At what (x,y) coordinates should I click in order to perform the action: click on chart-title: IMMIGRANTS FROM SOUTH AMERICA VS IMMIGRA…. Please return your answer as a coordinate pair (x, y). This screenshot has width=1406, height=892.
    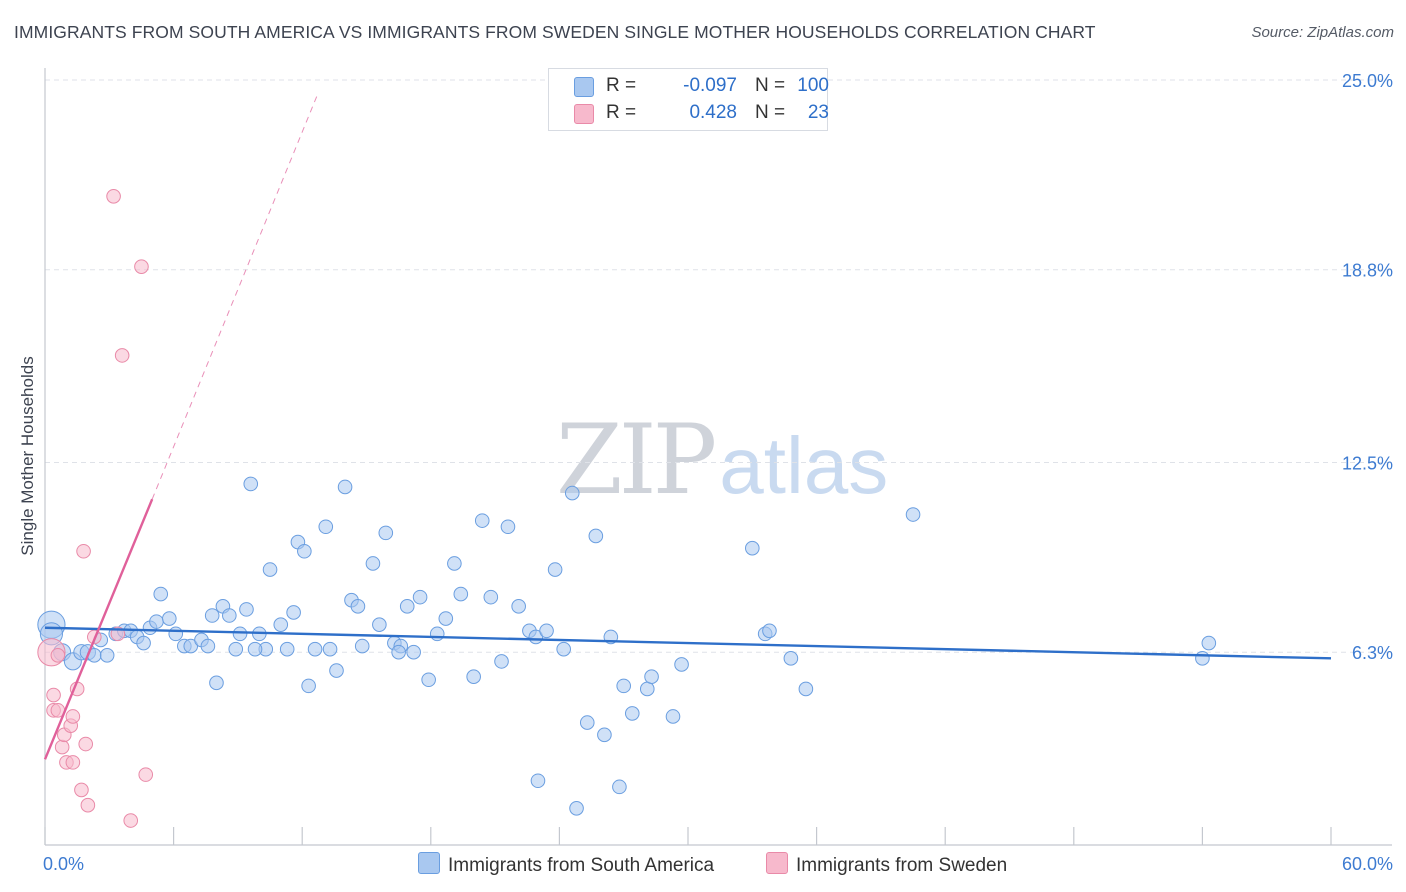
    Looking at the image, I should click on (555, 32).